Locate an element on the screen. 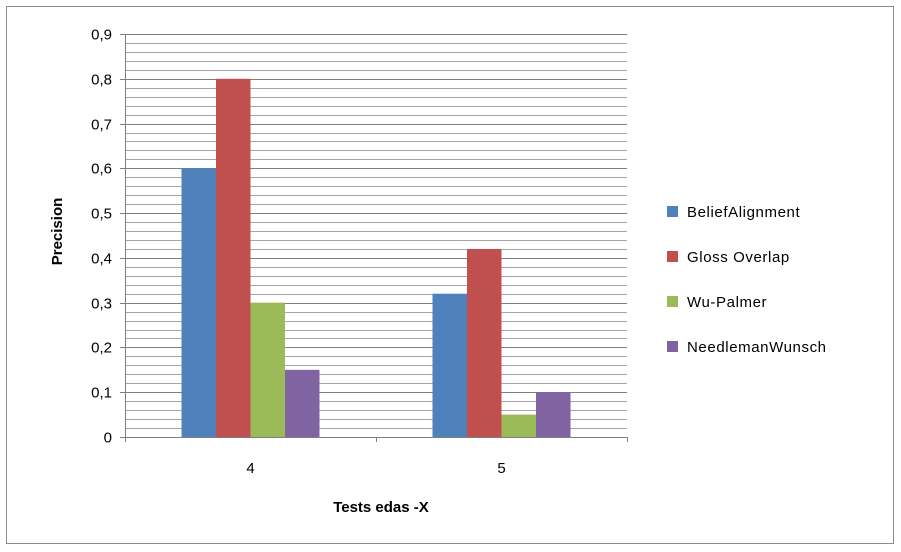 This screenshot has width=901, height=552. x-tick-label: 4 is located at coordinates (250, 468).